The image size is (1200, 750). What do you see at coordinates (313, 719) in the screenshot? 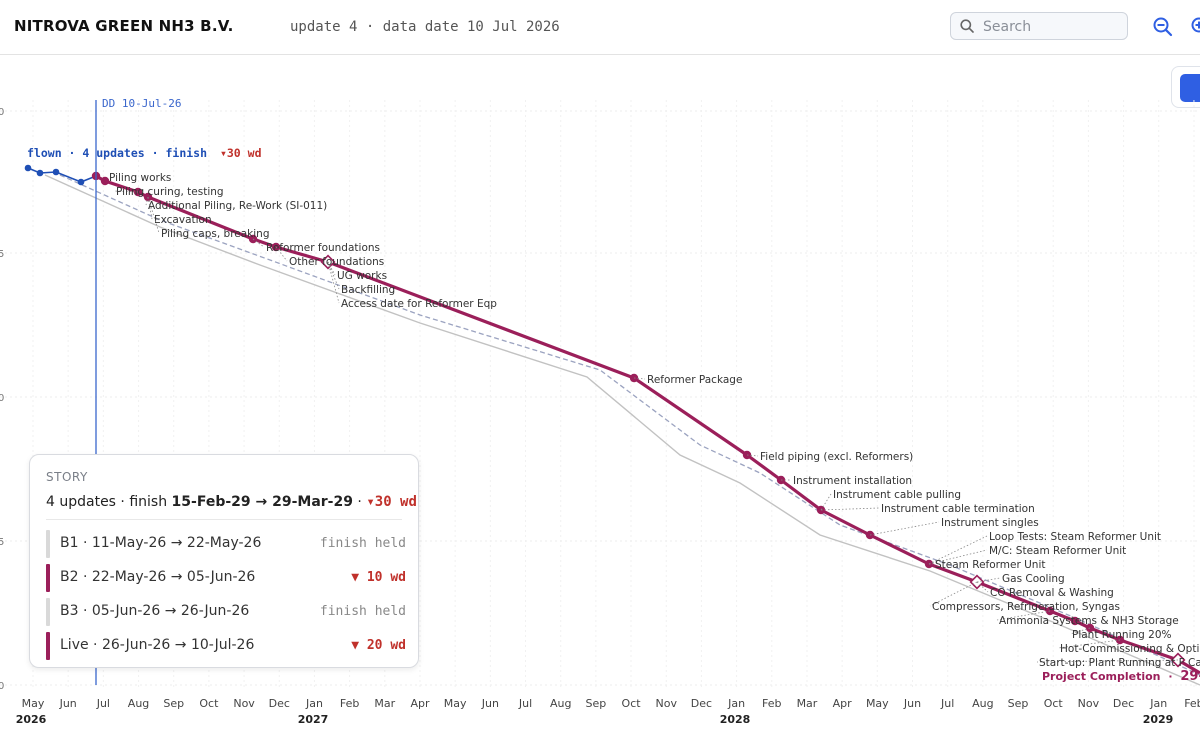
I see `x-year-label: 2027` at bounding box center [313, 719].